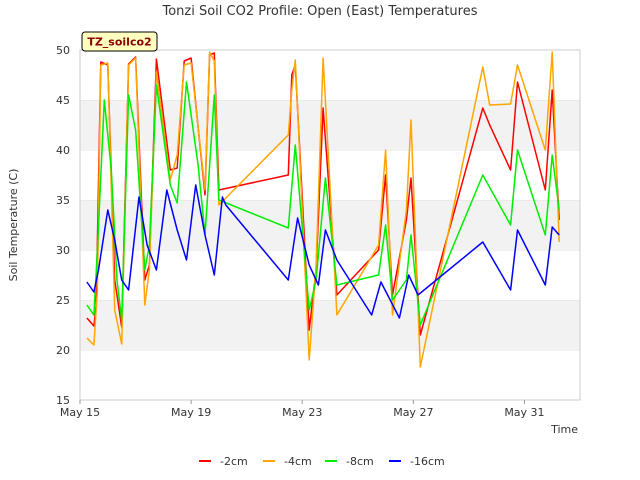 The image size is (640, 480). I want to click on badge-box, so click(119, 41).